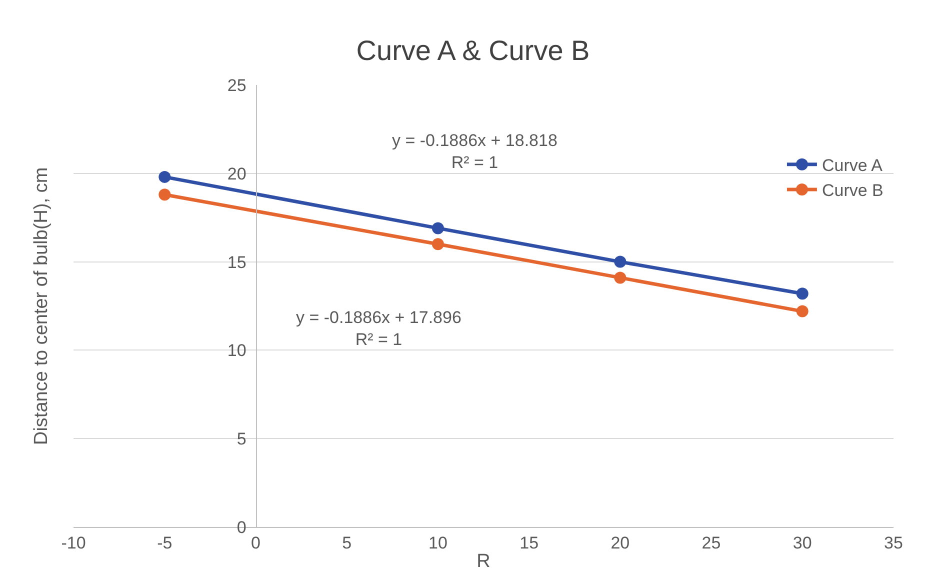 The height and width of the screenshot is (580, 946). What do you see at coordinates (236, 262) in the screenshot?
I see `y-tick-label: 15` at bounding box center [236, 262].